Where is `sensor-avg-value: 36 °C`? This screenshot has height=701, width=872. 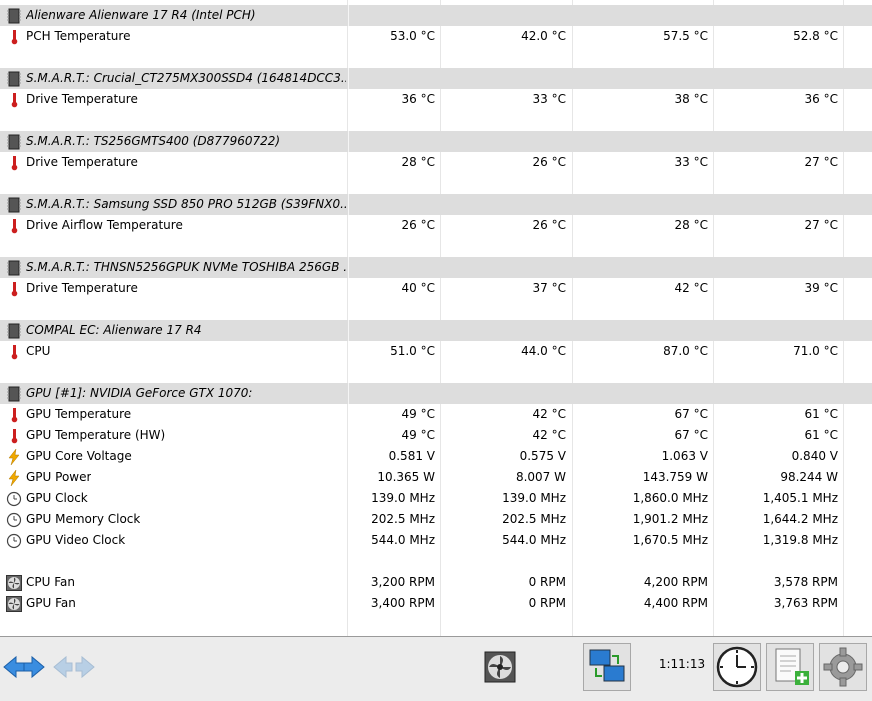
sensor-avg-value: 36 °C is located at coordinates (821, 99).